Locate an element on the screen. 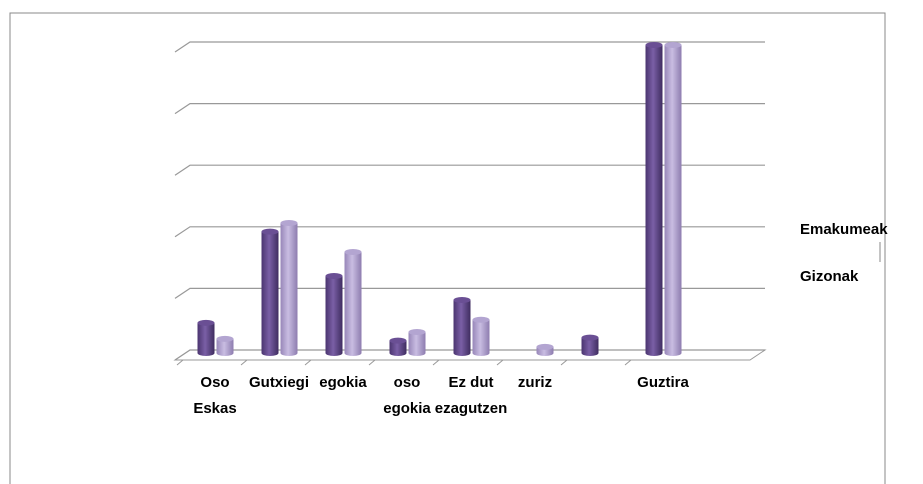 Image resolution: width=923 pixels, height=484 pixels. legend-label: Emakumeak is located at coordinates (844, 229).